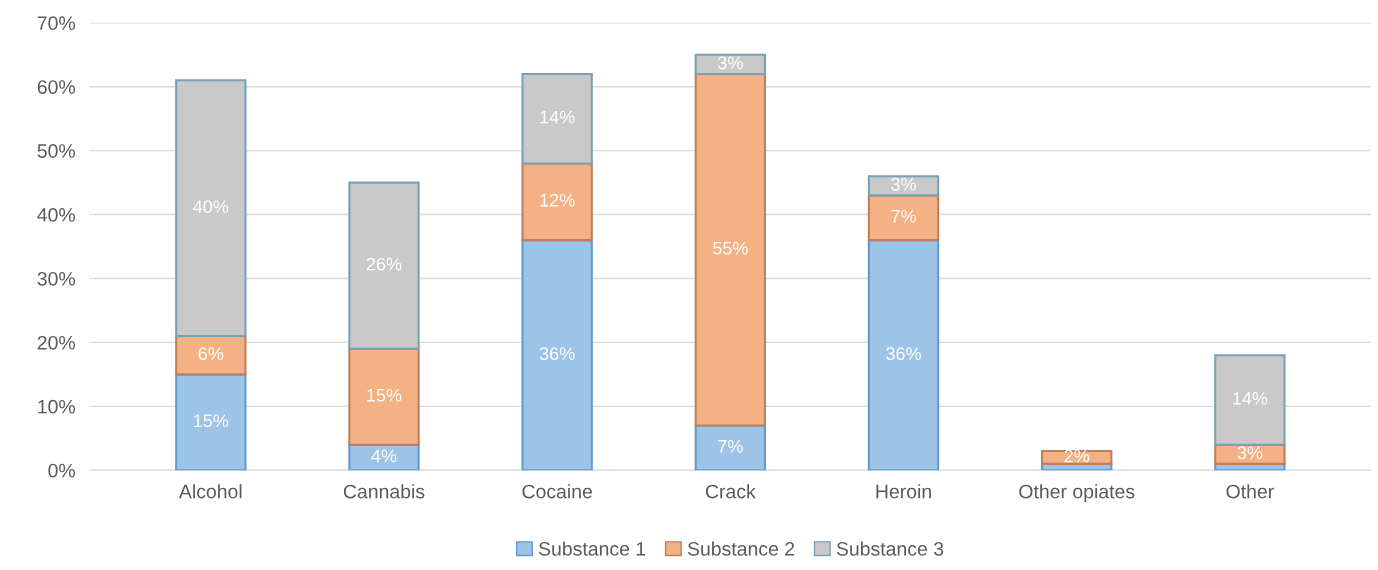 The height and width of the screenshot is (570, 1378). What do you see at coordinates (741, 548) in the screenshot?
I see `legend-label: Substance 2` at bounding box center [741, 548].